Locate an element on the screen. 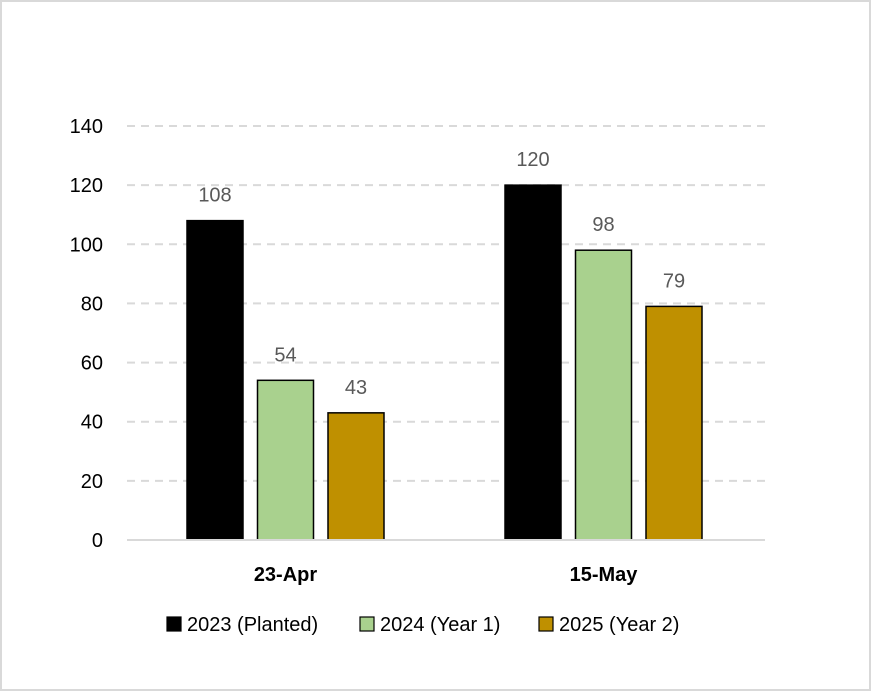 Image resolution: width=871 pixels, height=694 pixels. data-label: 108 is located at coordinates (214, 196).